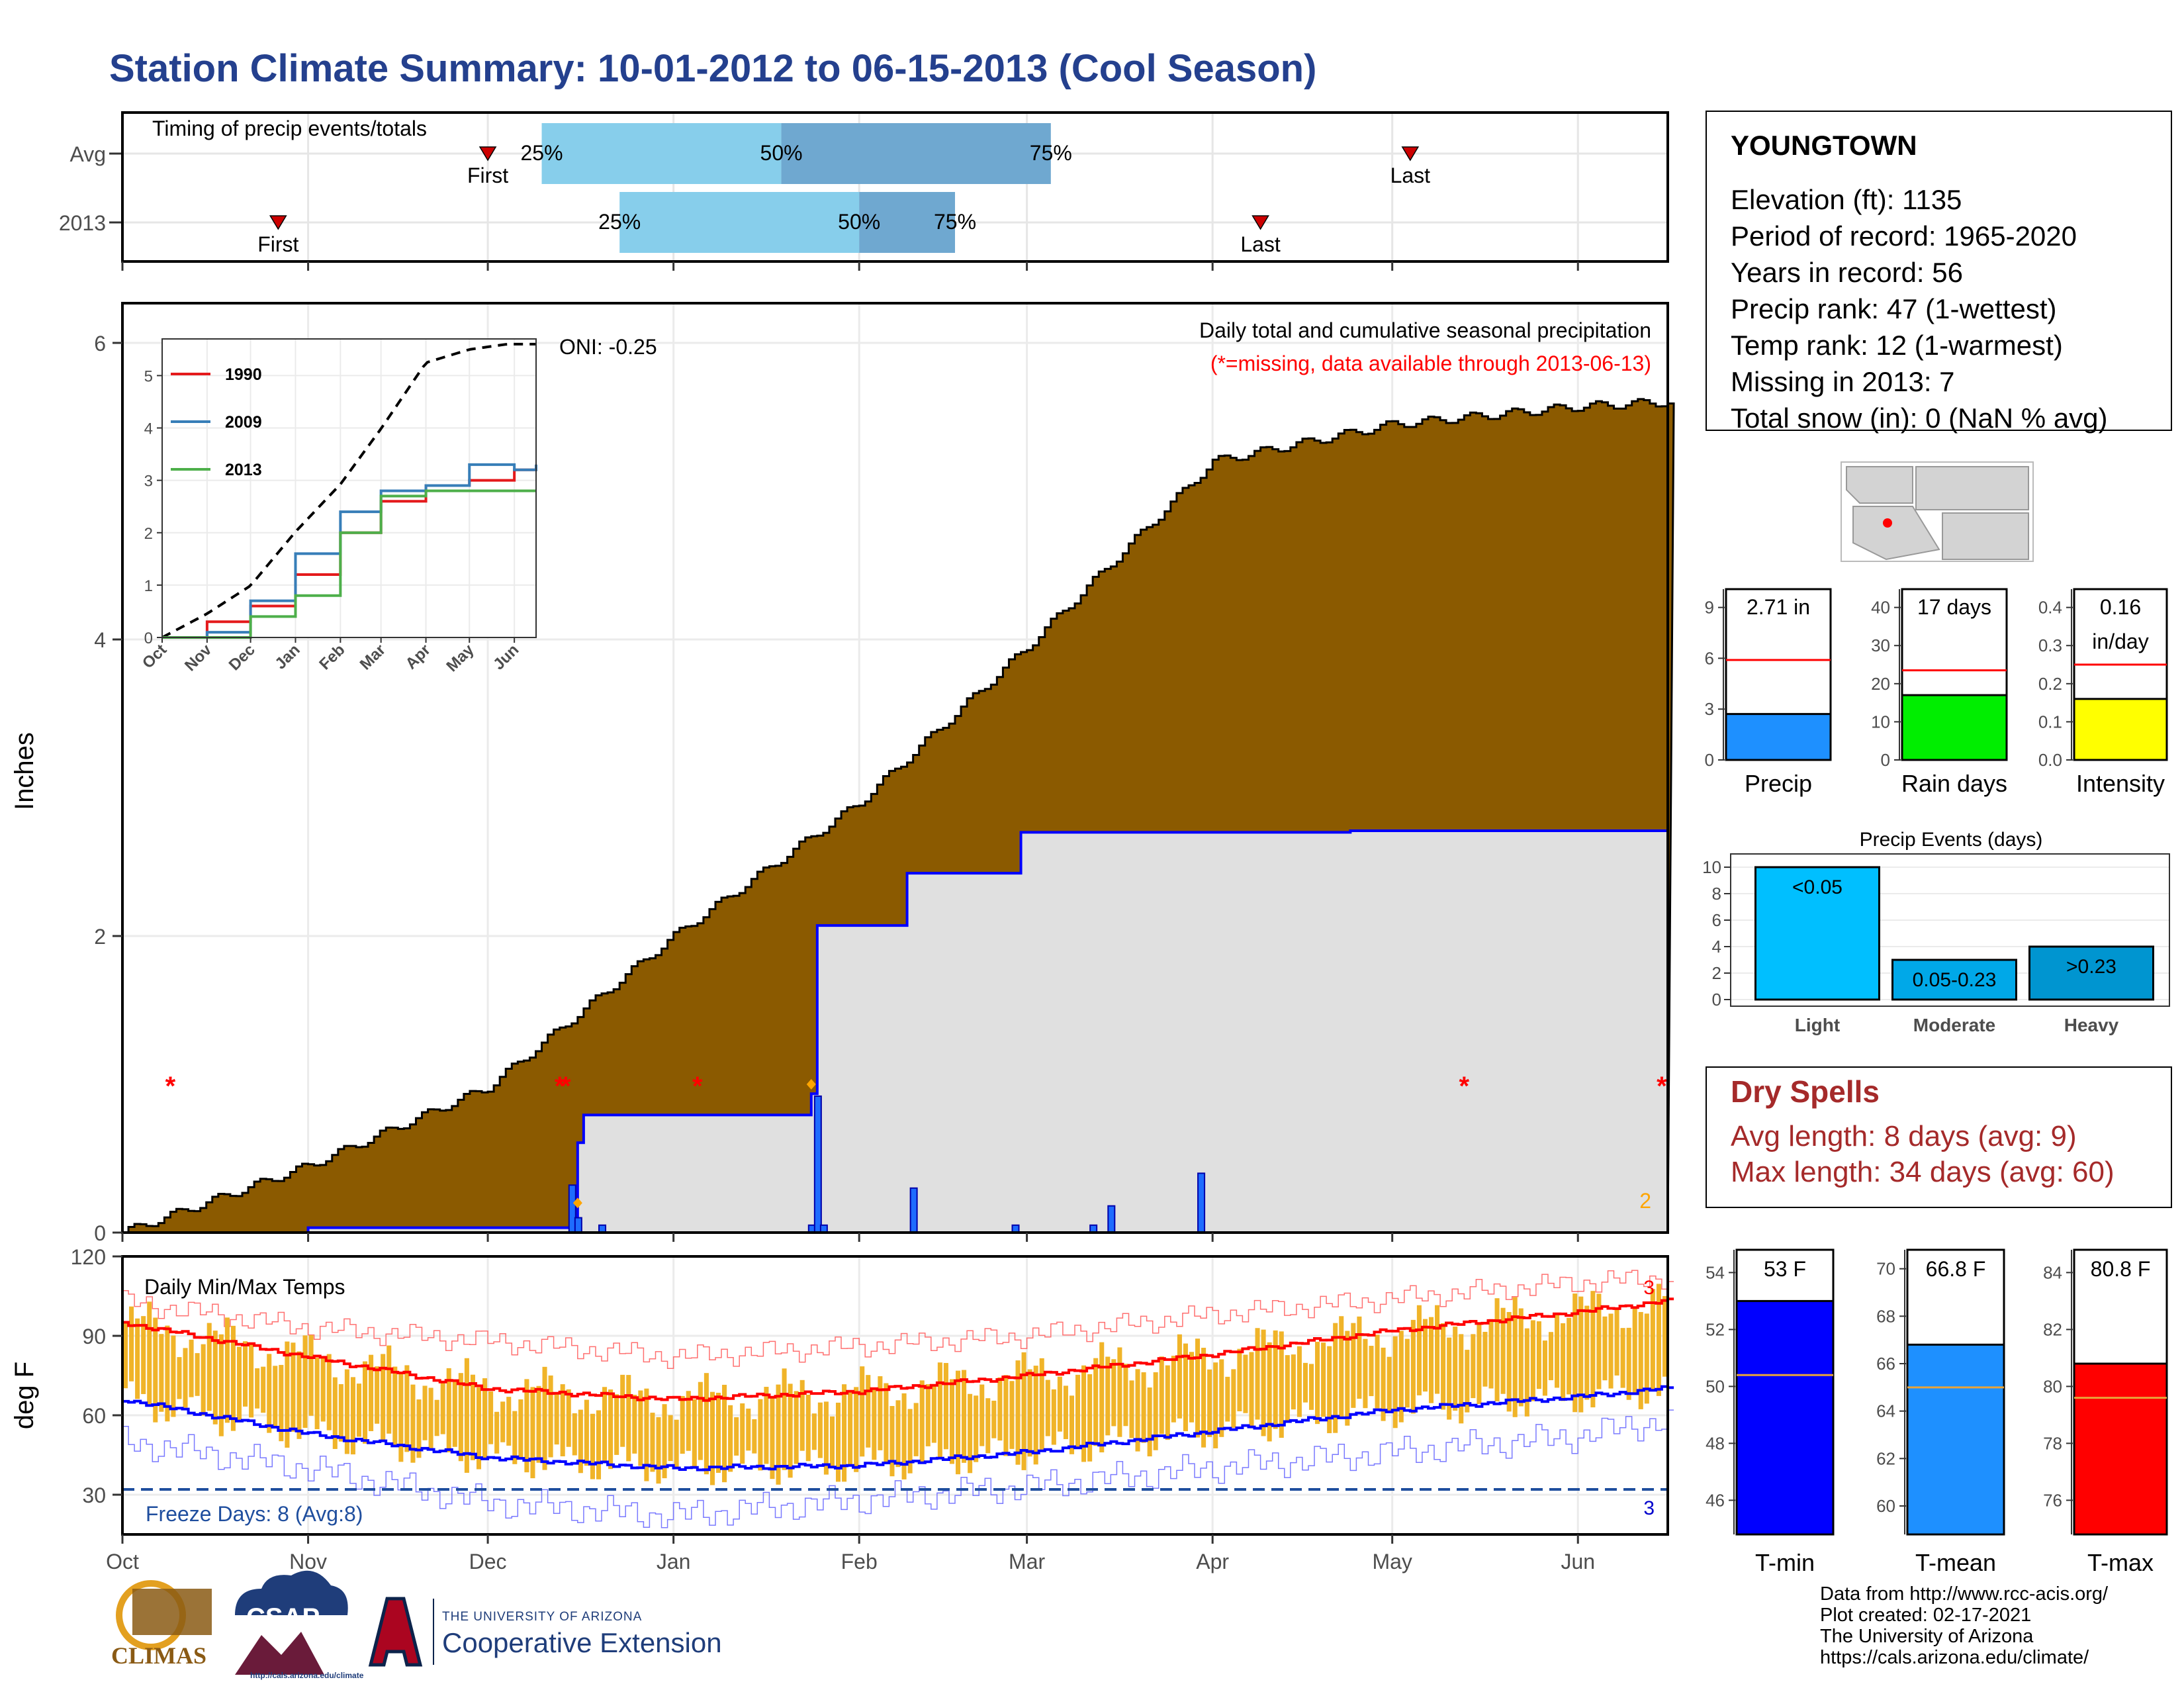 The height and width of the screenshot is (1688, 2184). Describe the element at coordinates (291, 1592) in the screenshot. I see `csap-cloud-icon` at that location.